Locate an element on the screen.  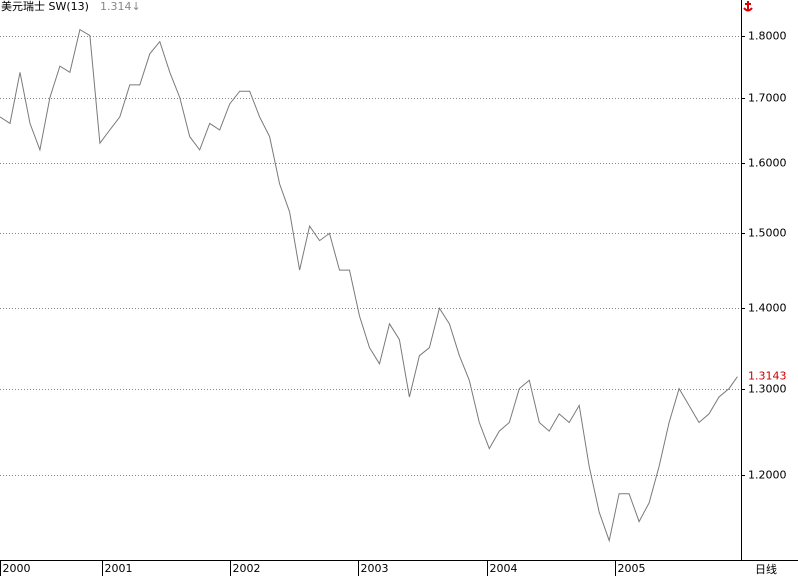
y-tick-label: 1.2000 is located at coordinates (767, 475).